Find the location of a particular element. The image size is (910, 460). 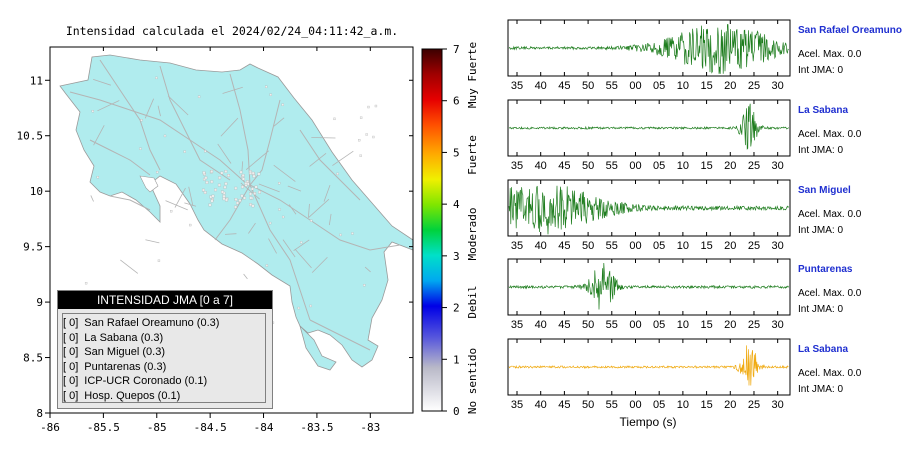

colorbar-tick-label: 5 is located at coordinates (456, 152).